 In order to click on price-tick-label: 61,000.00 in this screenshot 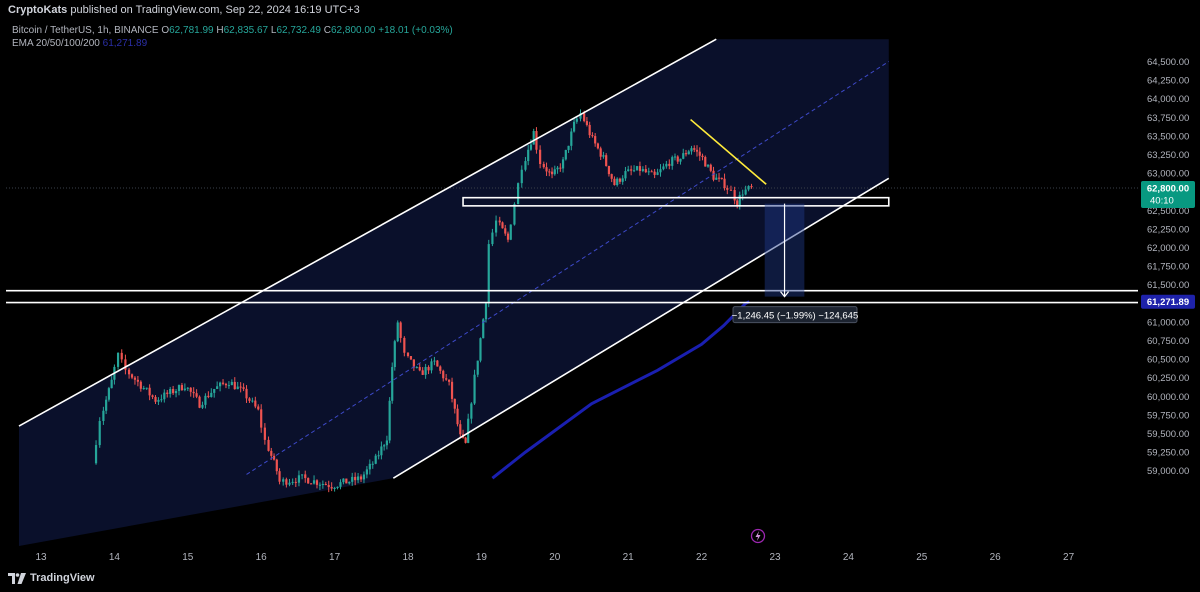, I will do `click(1168, 322)`.